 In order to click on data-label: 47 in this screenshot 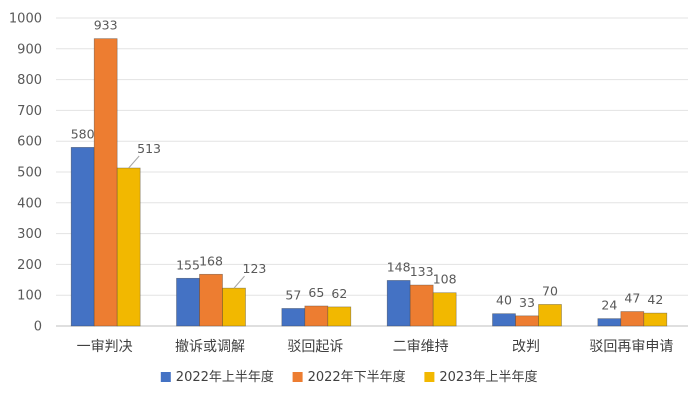, I will do `click(632, 298)`.